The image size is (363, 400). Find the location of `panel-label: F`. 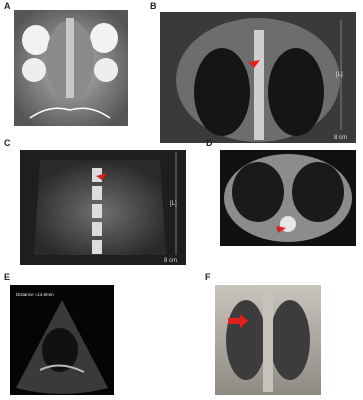

panel-label: F is located at coordinates (208, 277).